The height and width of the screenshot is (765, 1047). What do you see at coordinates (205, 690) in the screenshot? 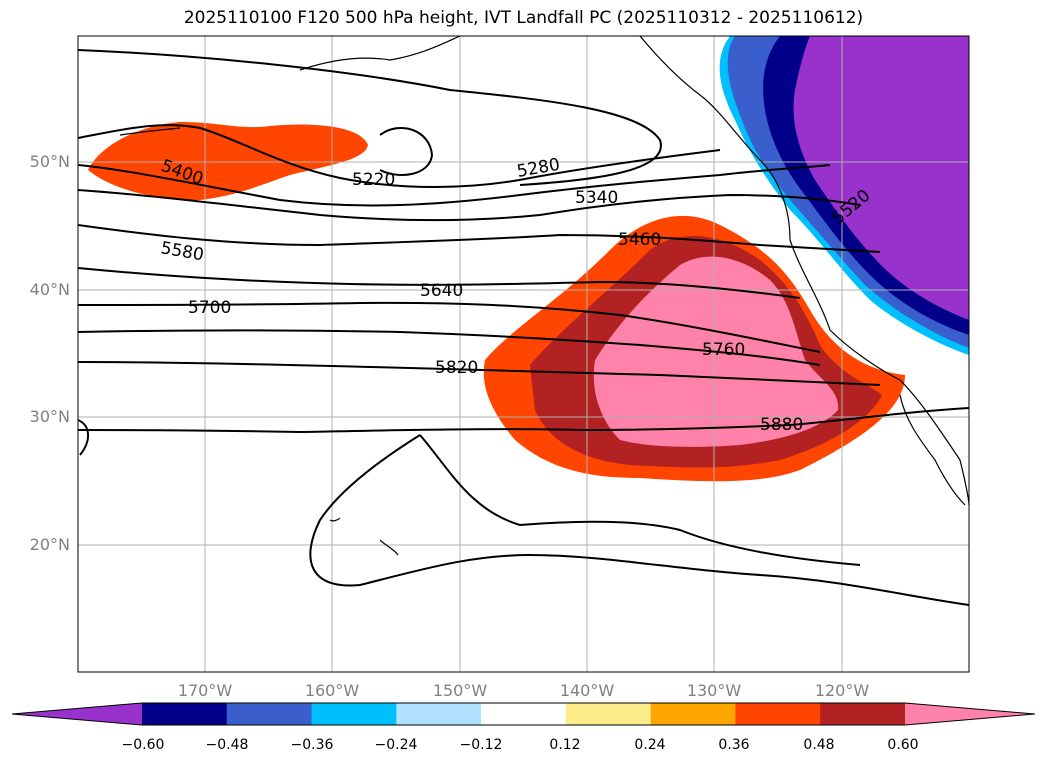
I see `lon-label-170w: 170°W` at bounding box center [205, 690].